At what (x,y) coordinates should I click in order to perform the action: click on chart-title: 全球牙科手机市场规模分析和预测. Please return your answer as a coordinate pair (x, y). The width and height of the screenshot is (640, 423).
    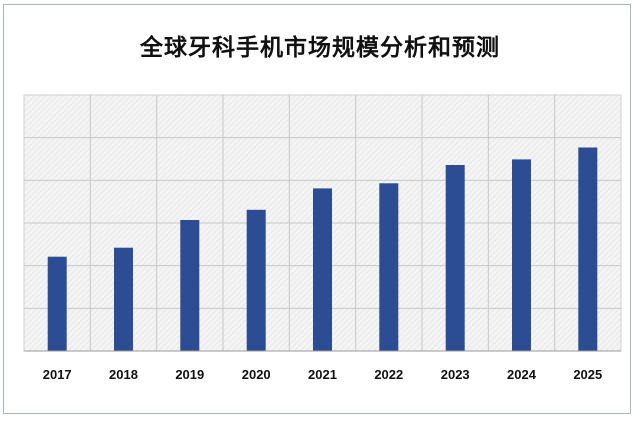
    Looking at the image, I should click on (320, 47).